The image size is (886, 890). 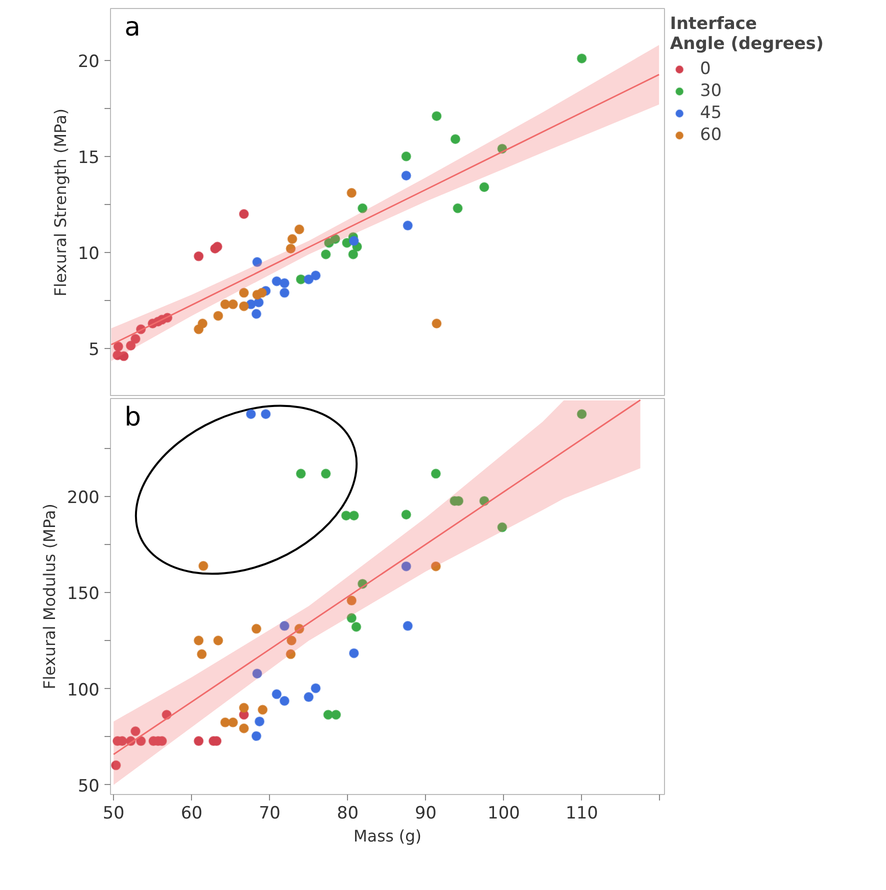 I want to click on x-tick-label: 100, so click(x=504, y=814).